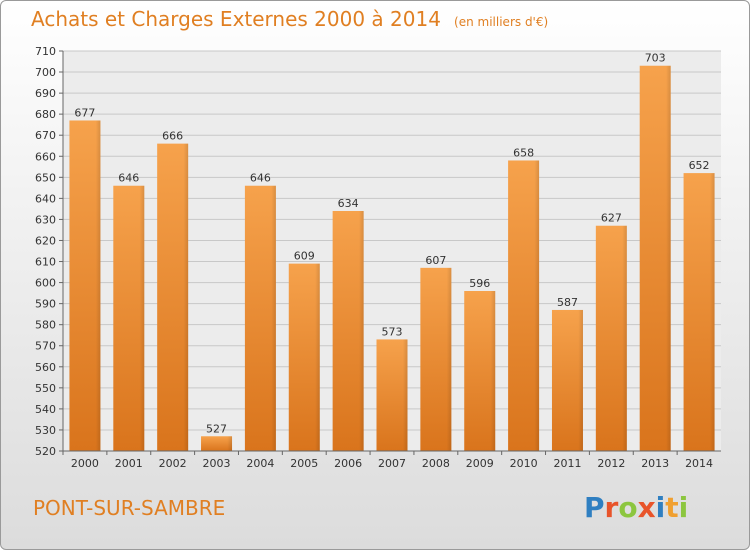 This screenshot has height=550, width=750. What do you see at coordinates (594, 507) in the screenshot?
I see `logo-letter: P` at bounding box center [594, 507].